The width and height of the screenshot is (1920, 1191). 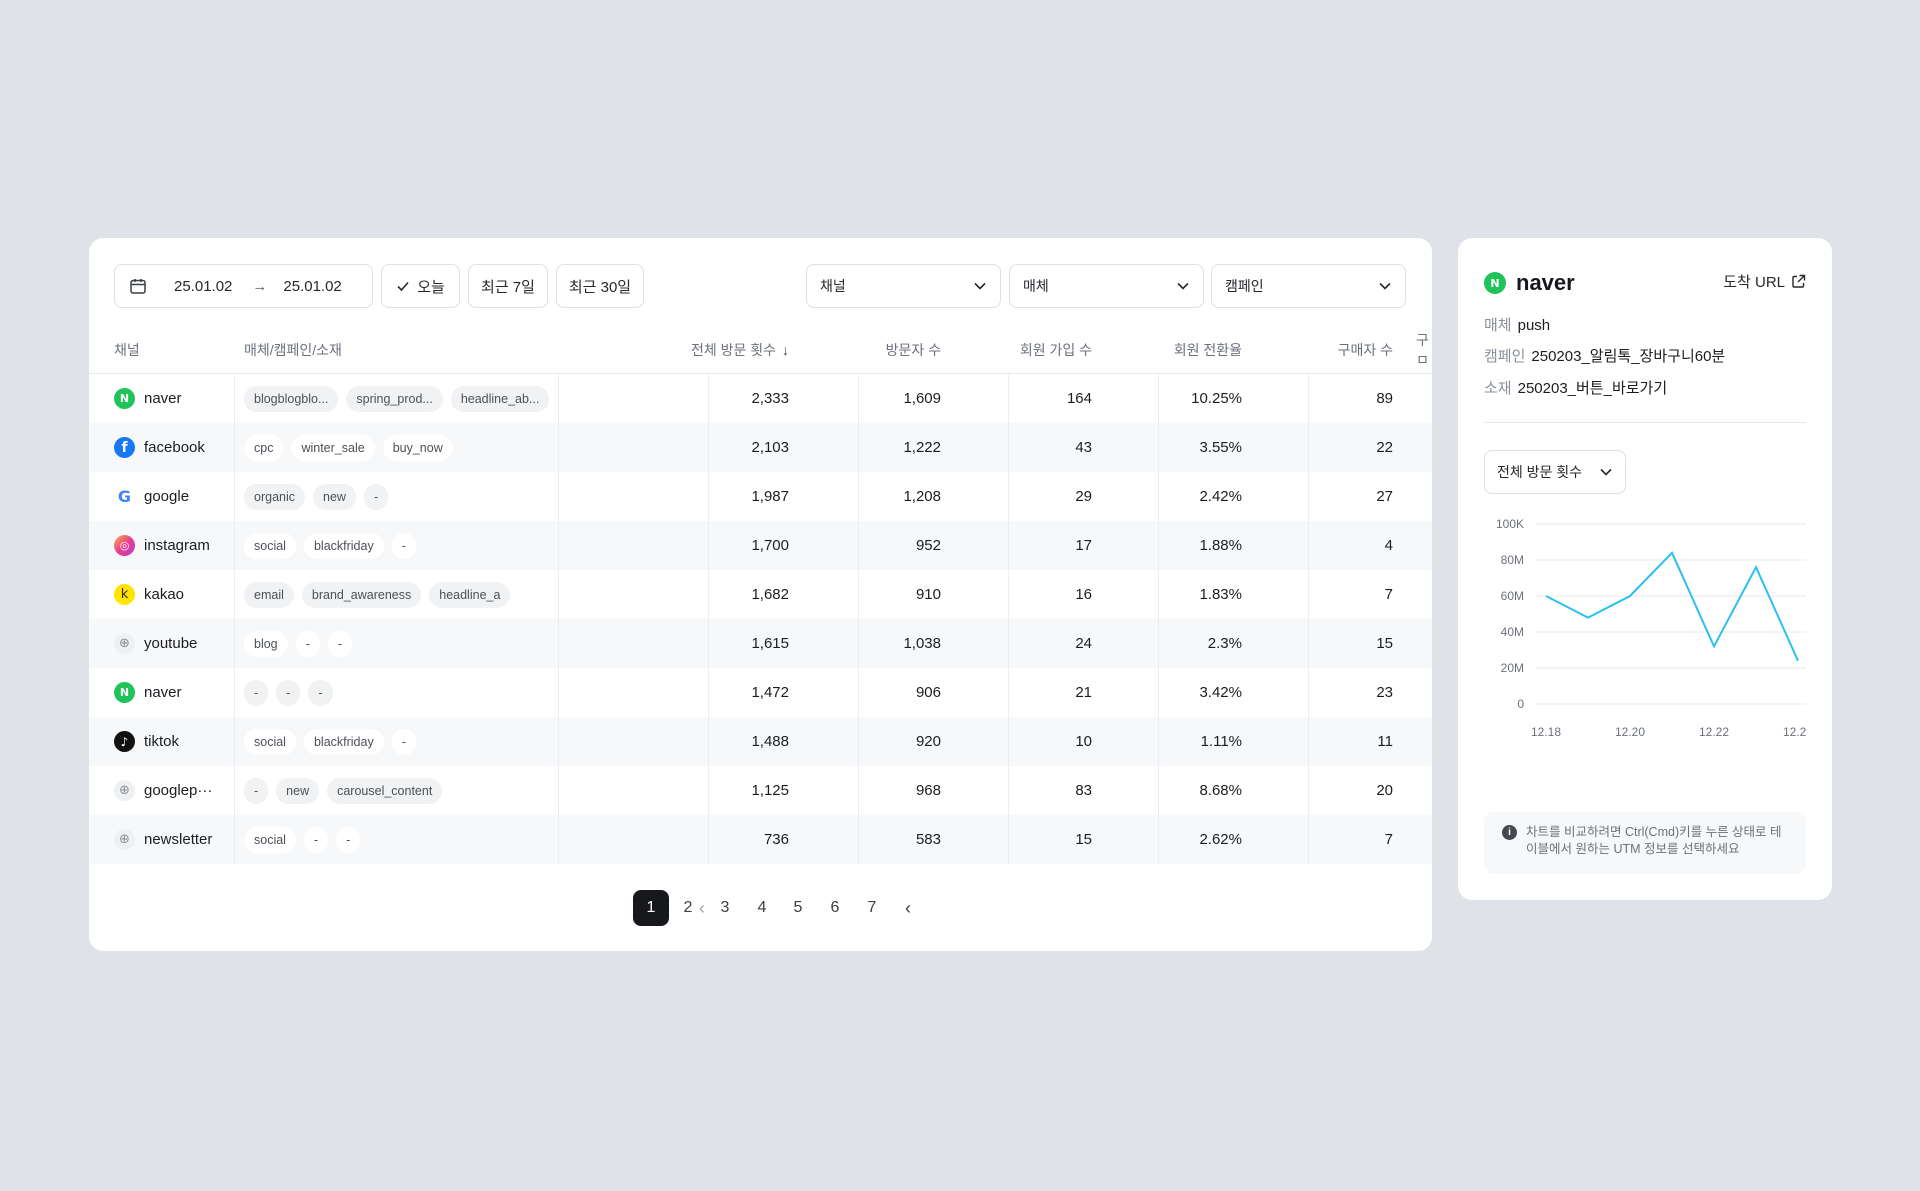 I want to click on x-tick-label: 12.24, so click(x=1794, y=732).